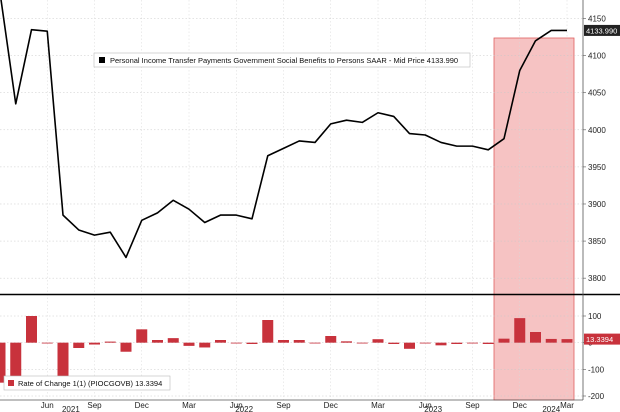  What do you see at coordinates (597, 93) in the screenshot?
I see `y-tick-label-top: 4050` at bounding box center [597, 93].